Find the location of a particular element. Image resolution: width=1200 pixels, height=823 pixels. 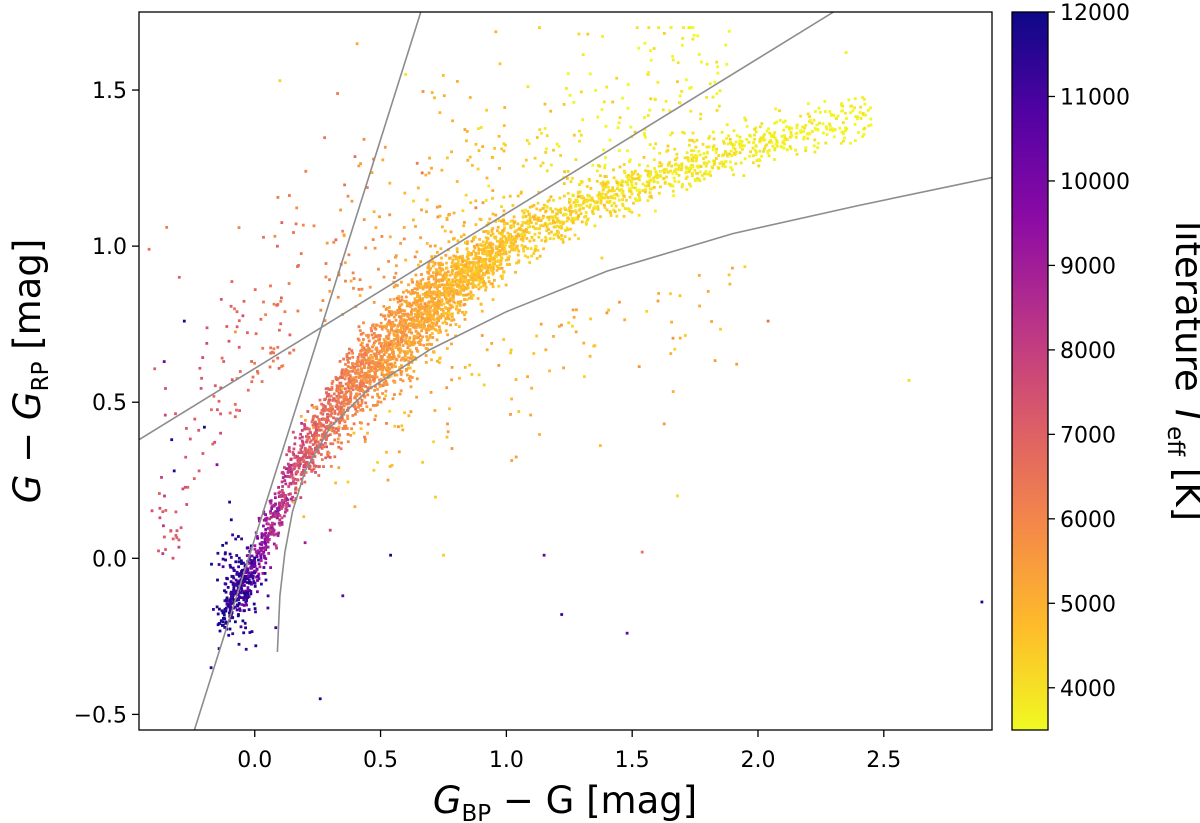

outlier-point is located at coordinates (149, 249).